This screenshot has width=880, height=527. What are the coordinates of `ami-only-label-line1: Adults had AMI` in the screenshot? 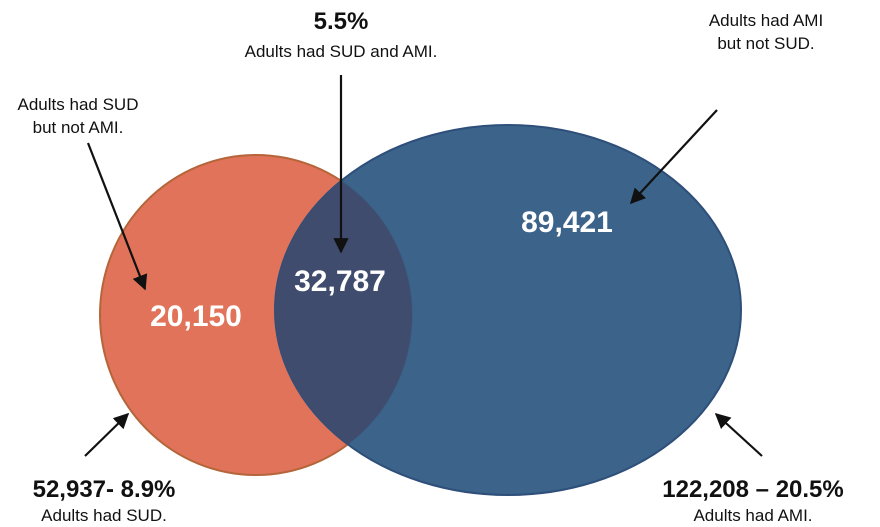 It's located at (766, 20).